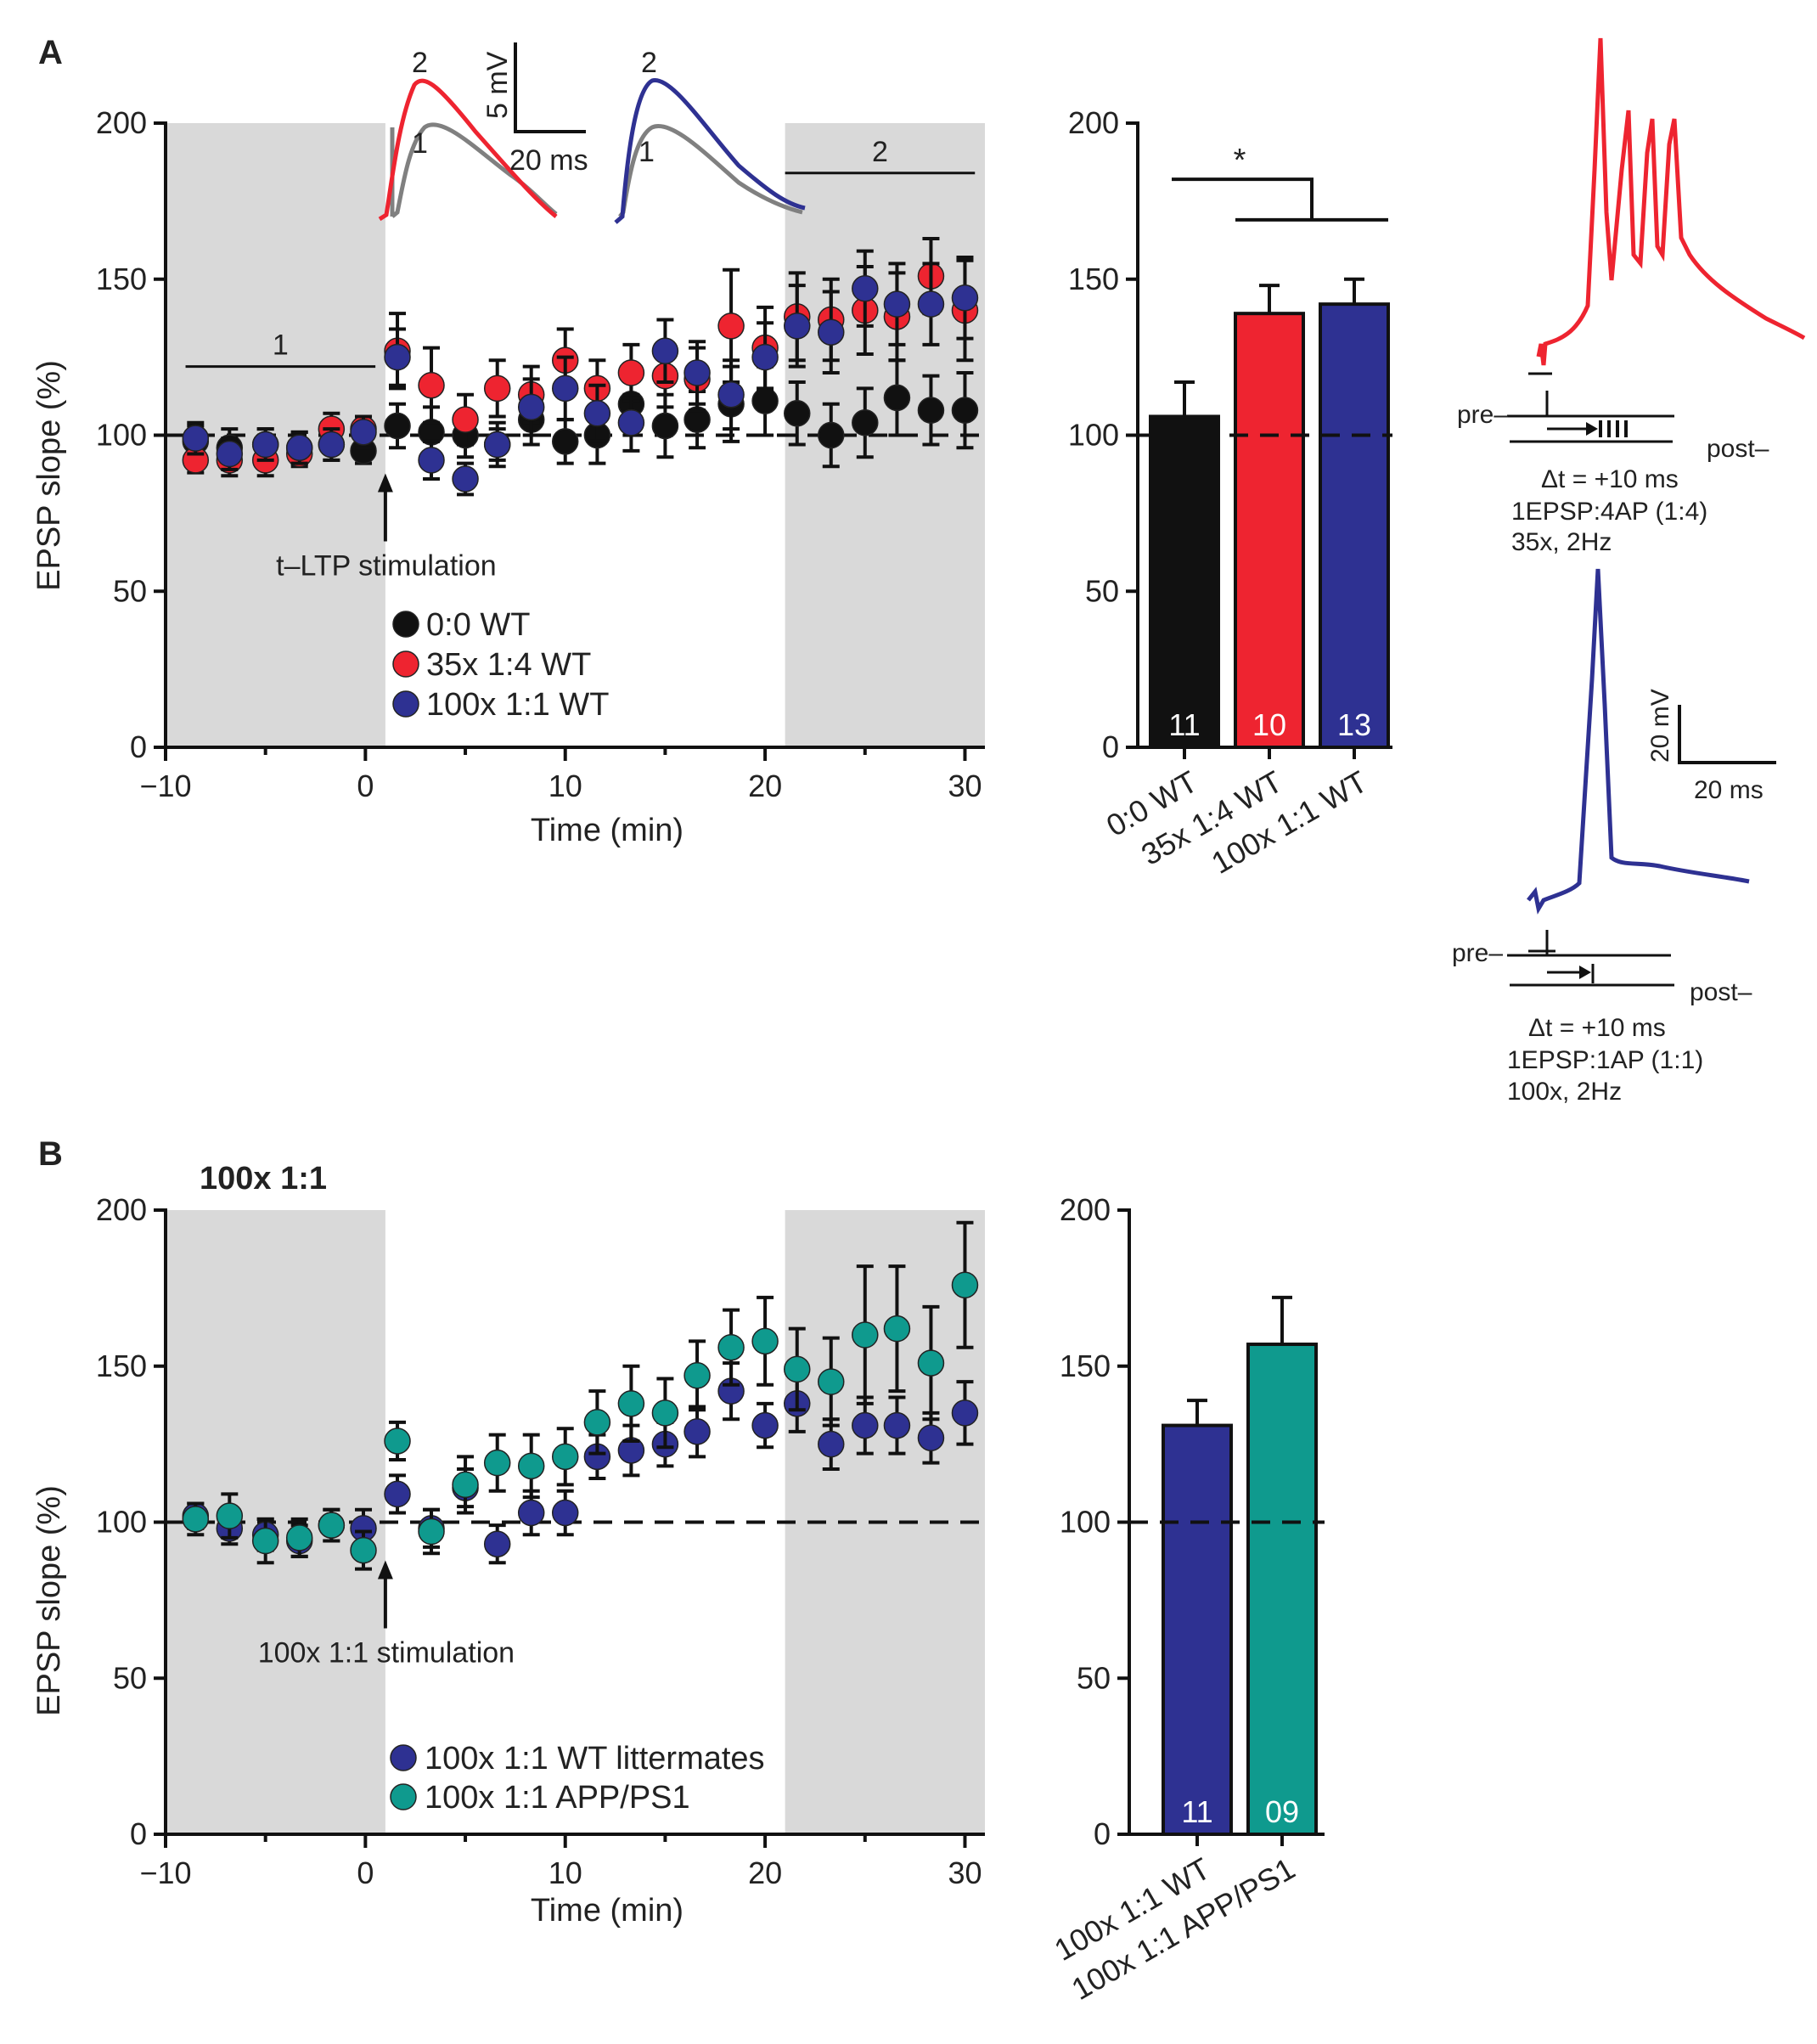 Image resolution: width=1817 pixels, height=2044 pixels. Describe the element at coordinates (548, 160) in the screenshot. I see `epsp-scale-time: 20 ms` at that location.